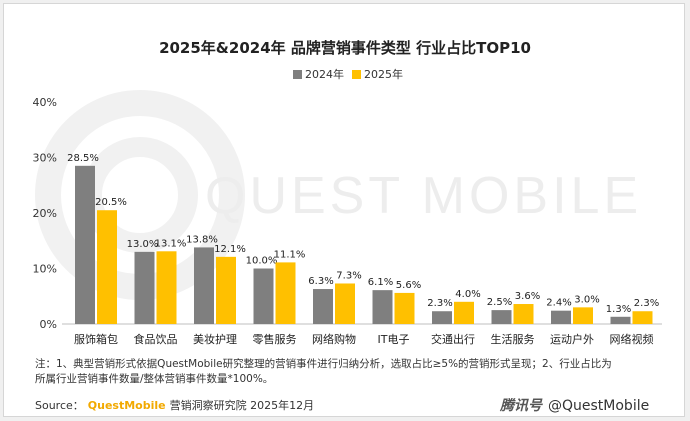  I want to click on source-line: Source： QuestMobile 营销洞察研究院 2025年12月, so click(174, 405).